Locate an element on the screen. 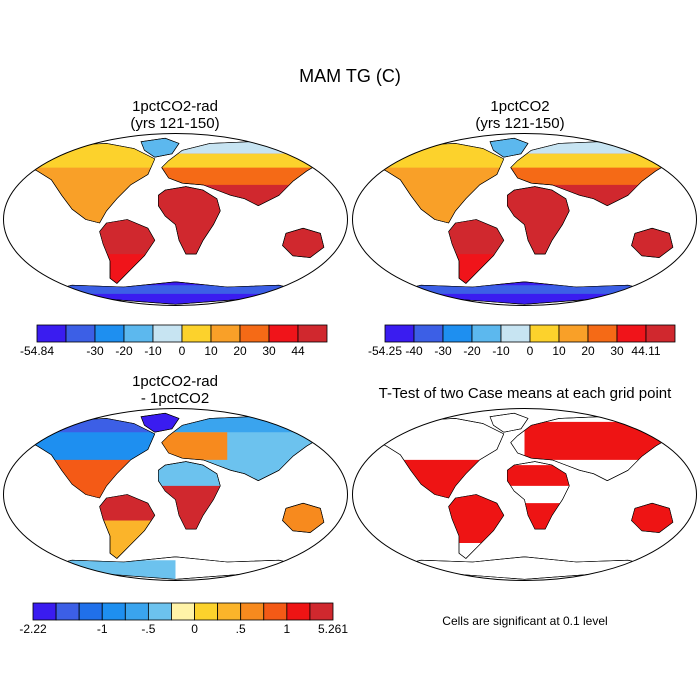 The height and width of the screenshot is (700, 700). colorbar-tick-label: -30 is located at coordinates (443, 351).